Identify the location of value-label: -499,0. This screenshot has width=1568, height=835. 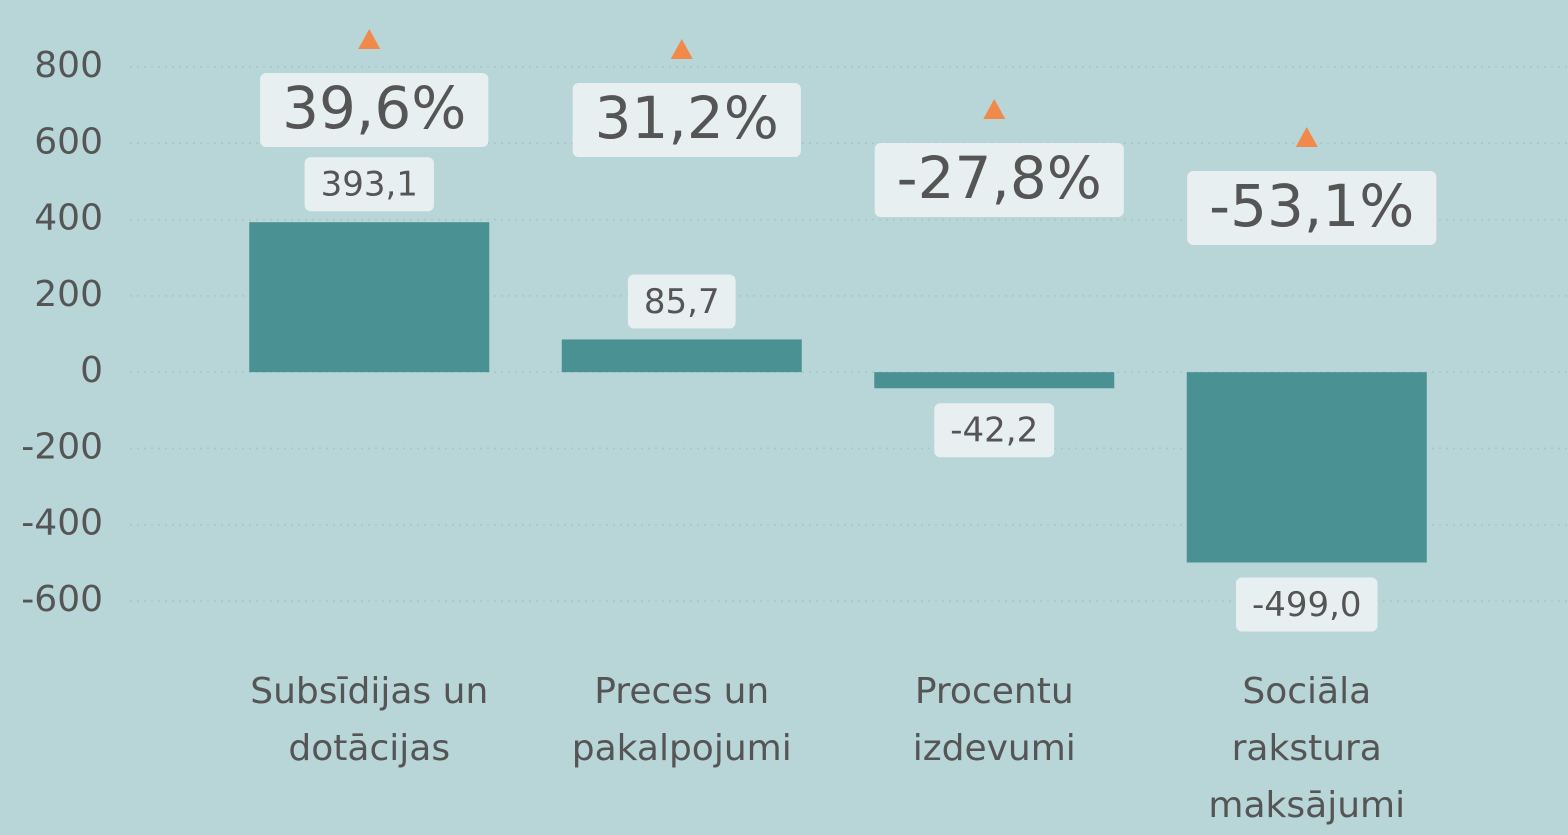
(1307, 605).